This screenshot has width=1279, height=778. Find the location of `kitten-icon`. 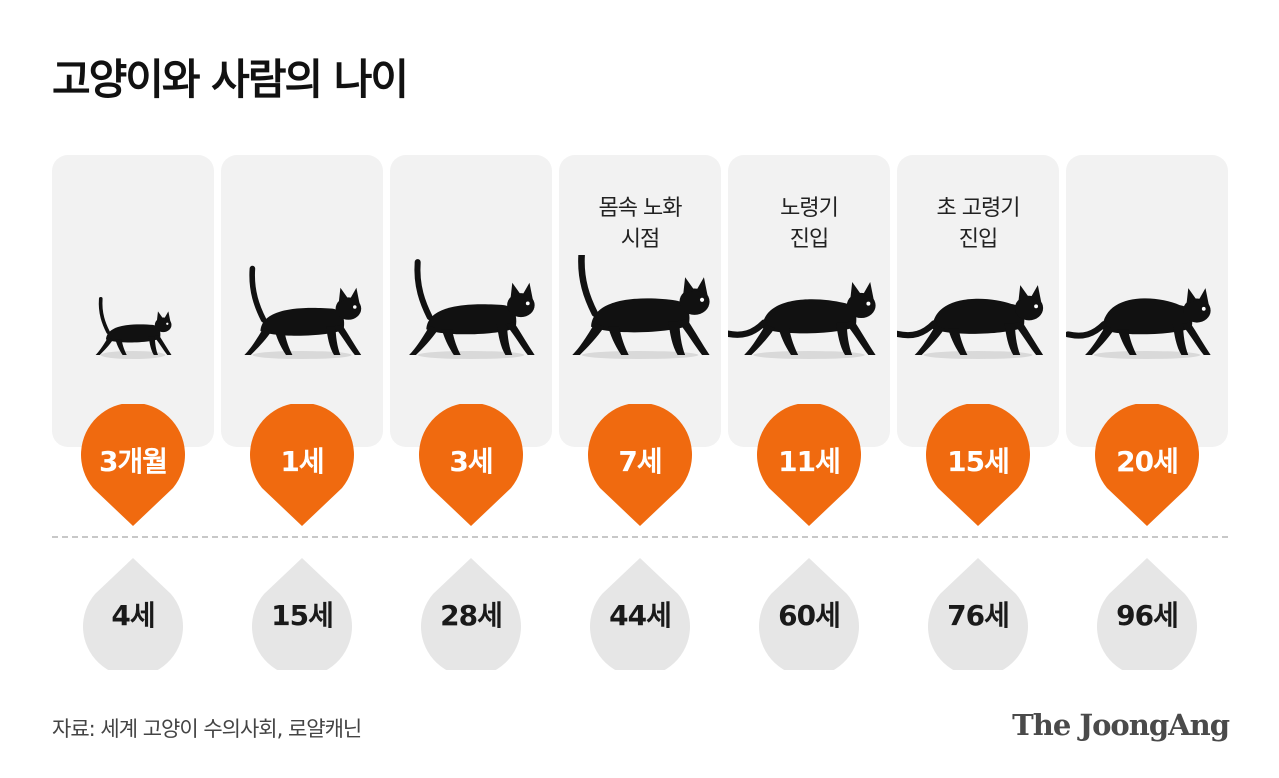

kitten-icon is located at coordinates (133, 311).